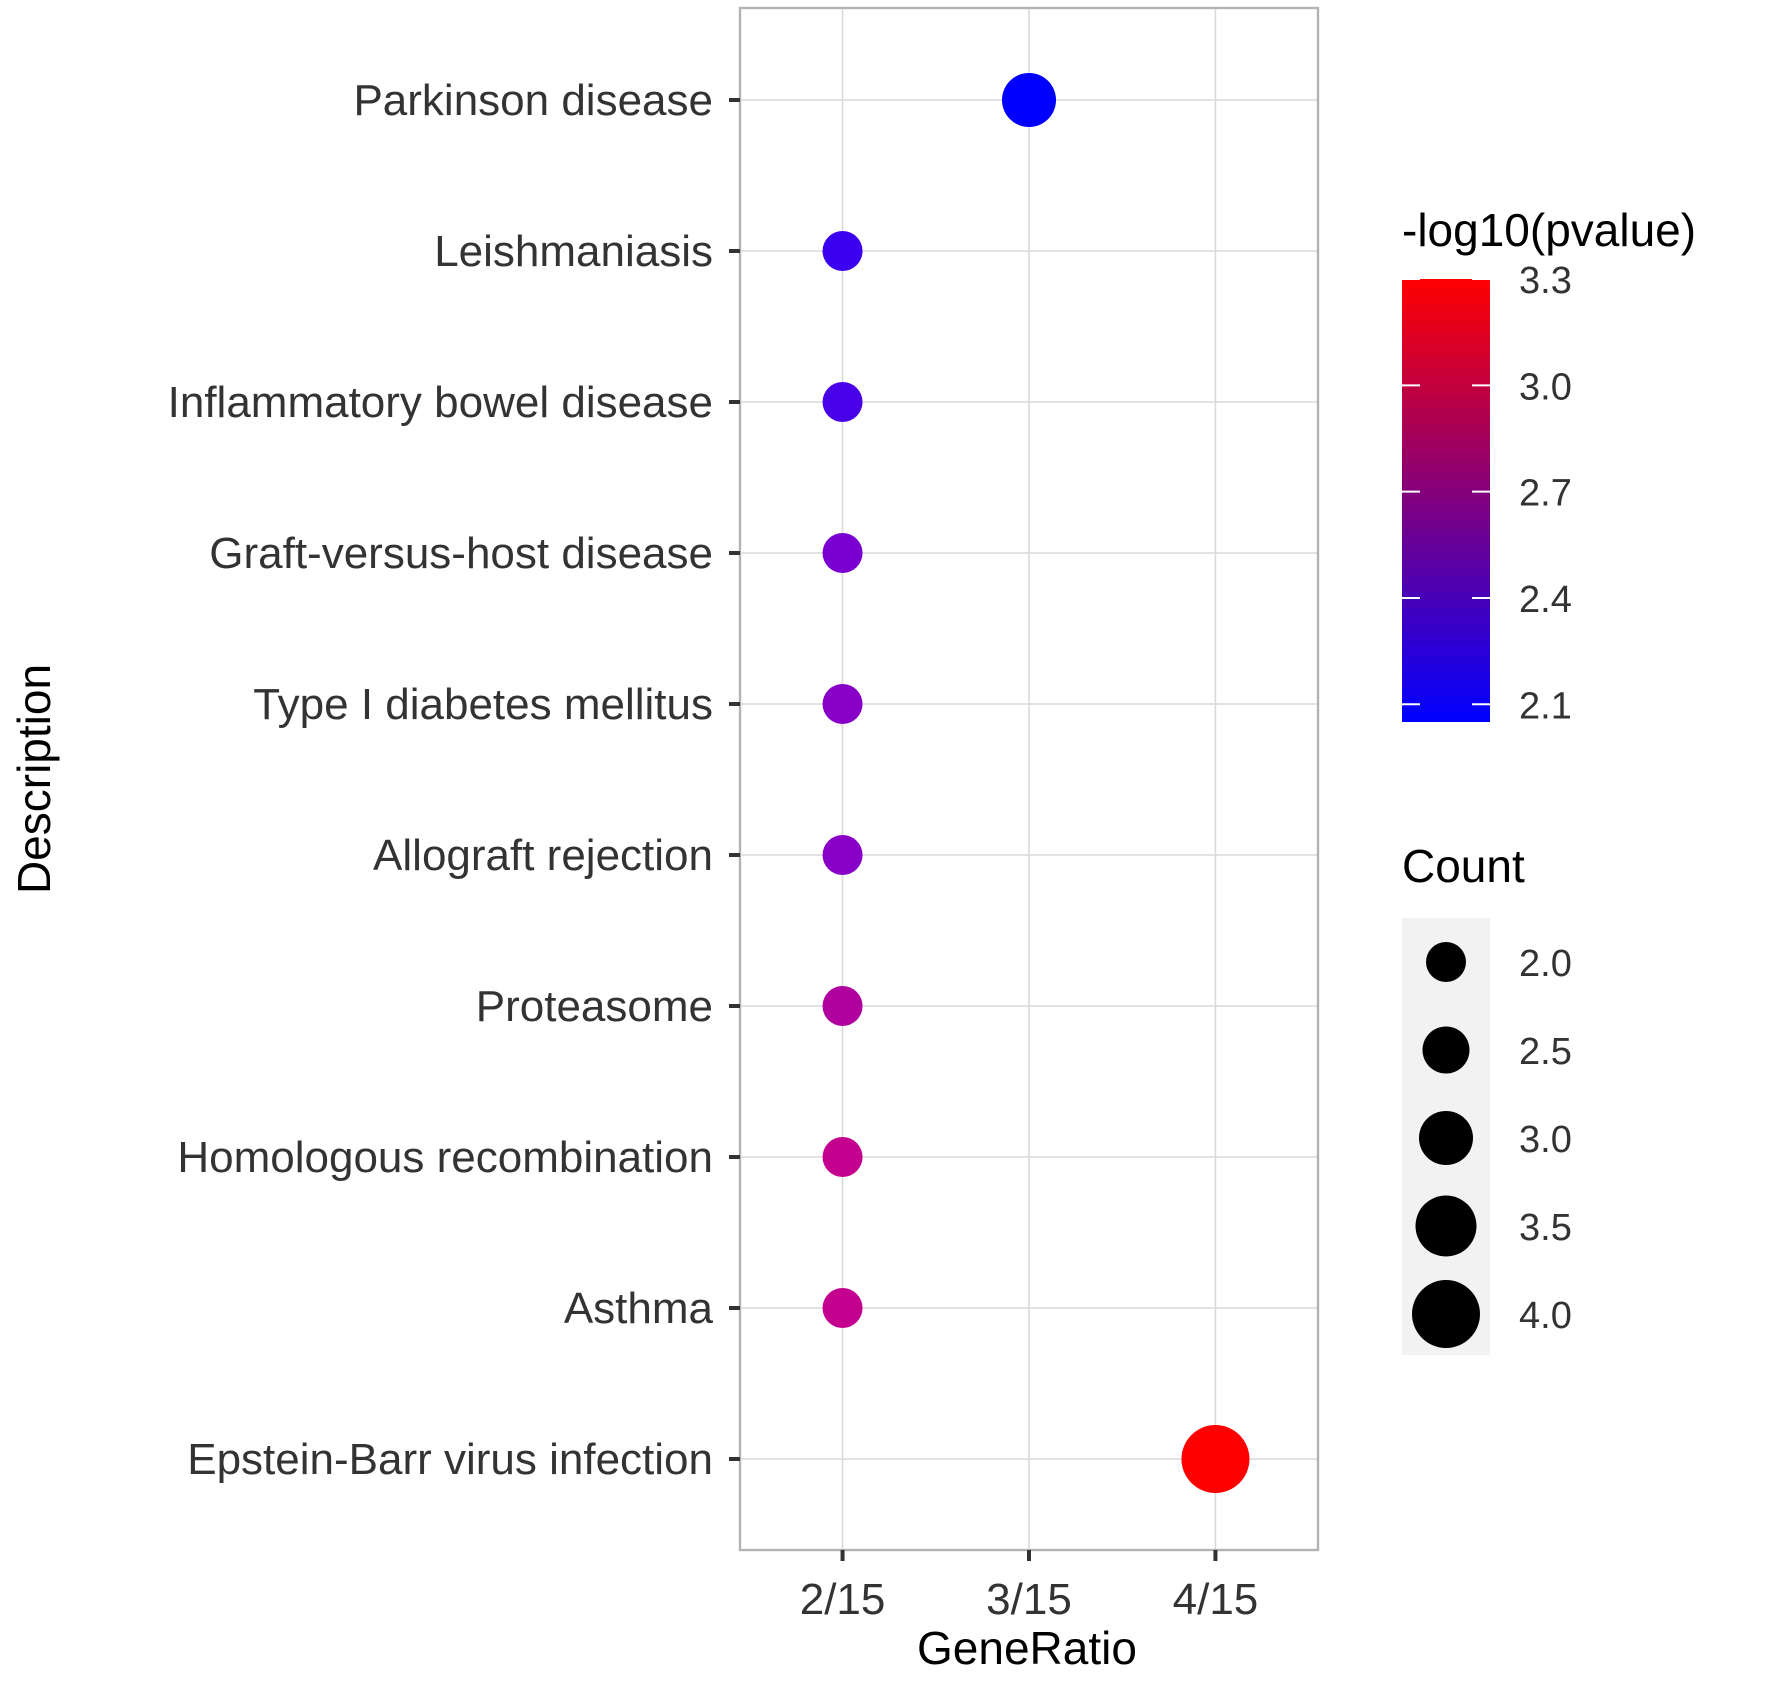  I want to click on size-legend-label: 3.0, so click(1545, 1140).